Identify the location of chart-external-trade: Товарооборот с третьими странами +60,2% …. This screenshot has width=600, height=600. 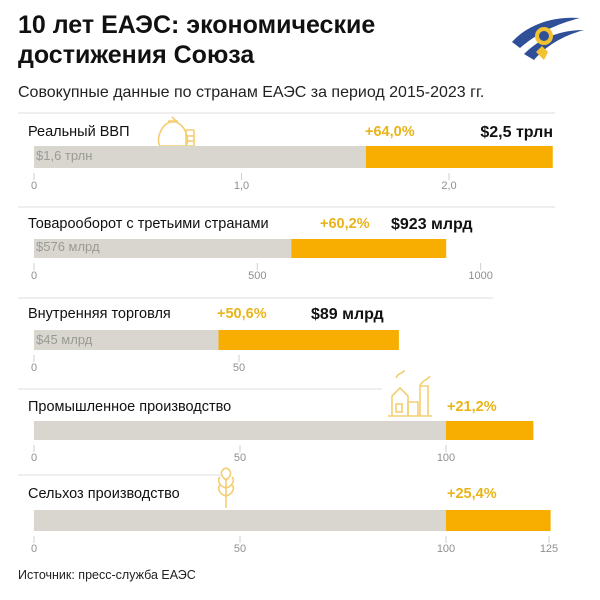
(286, 244).